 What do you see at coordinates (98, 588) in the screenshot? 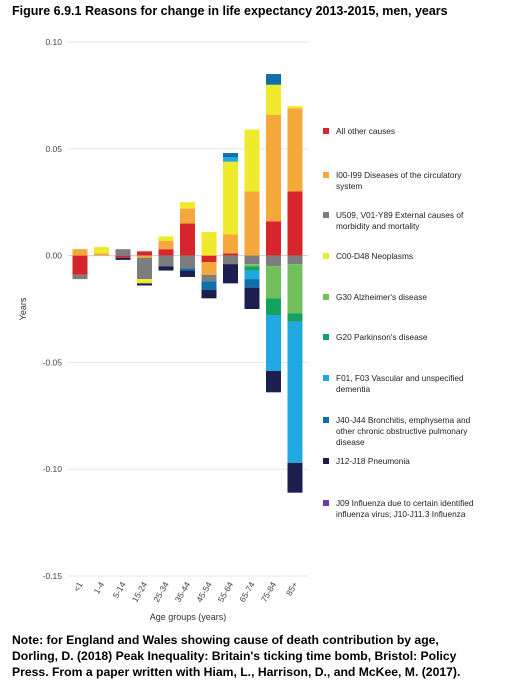
I see `x-tick-label: 1-4` at bounding box center [98, 588].